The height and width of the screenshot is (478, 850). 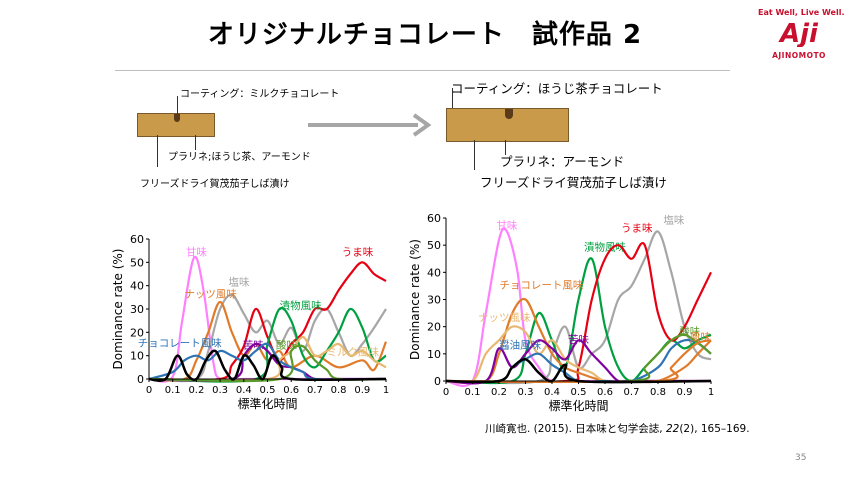 What do you see at coordinates (474, 155) in the screenshot?
I see `right-inclusion-leader` at bounding box center [474, 155].